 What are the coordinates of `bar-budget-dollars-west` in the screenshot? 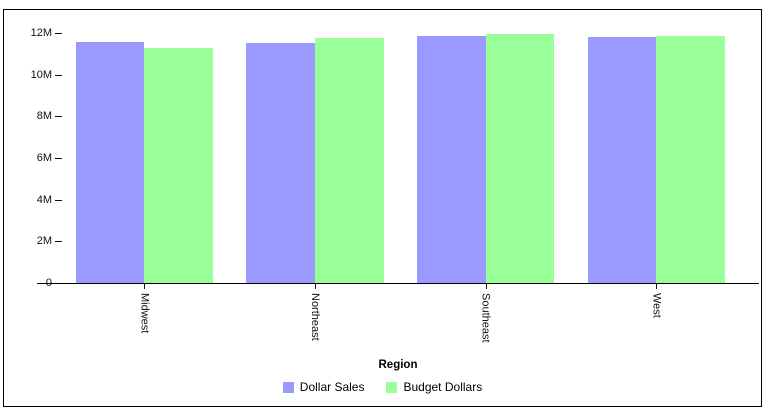 It's located at (690, 159).